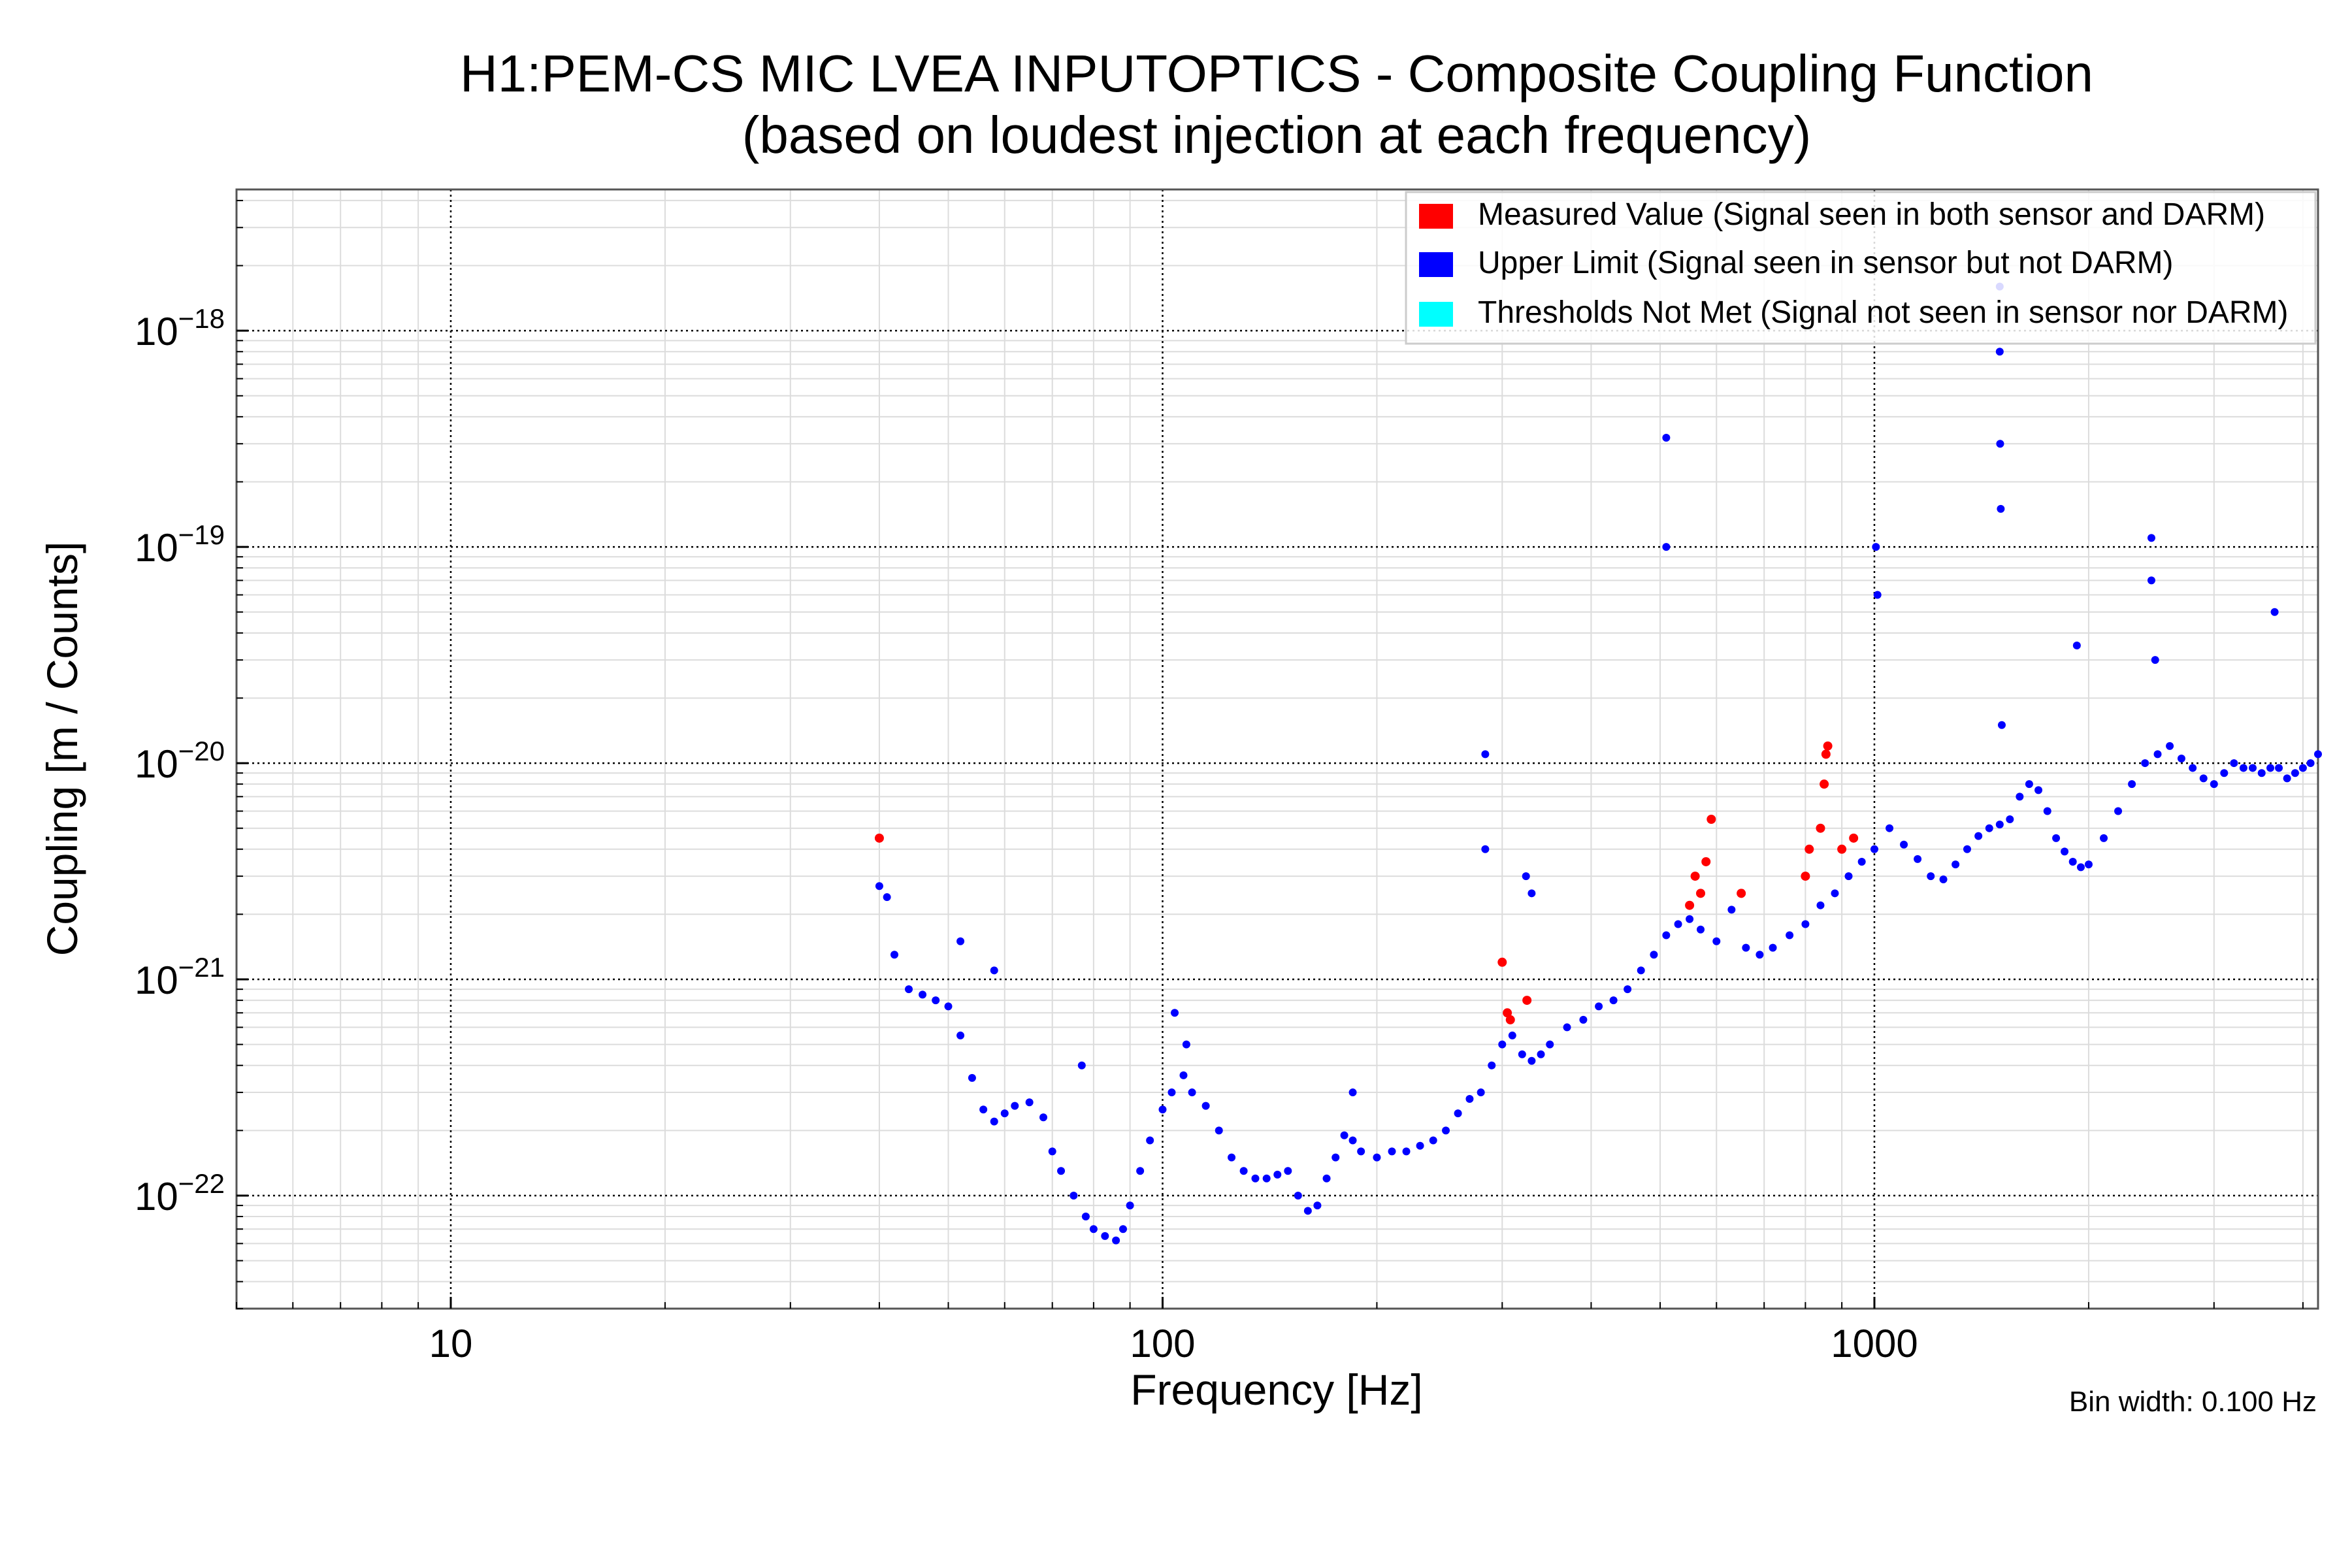 Image resolution: width=2352 pixels, height=1568 pixels. What do you see at coordinates (62, 749) in the screenshot?
I see `y-axis-label: Coupling [m / Counts]` at bounding box center [62, 749].